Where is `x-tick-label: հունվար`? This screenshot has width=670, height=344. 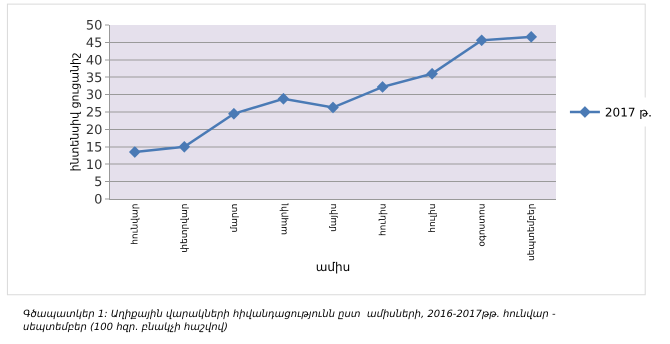
x-tick-label: հունվար is located at coordinates (135, 224).